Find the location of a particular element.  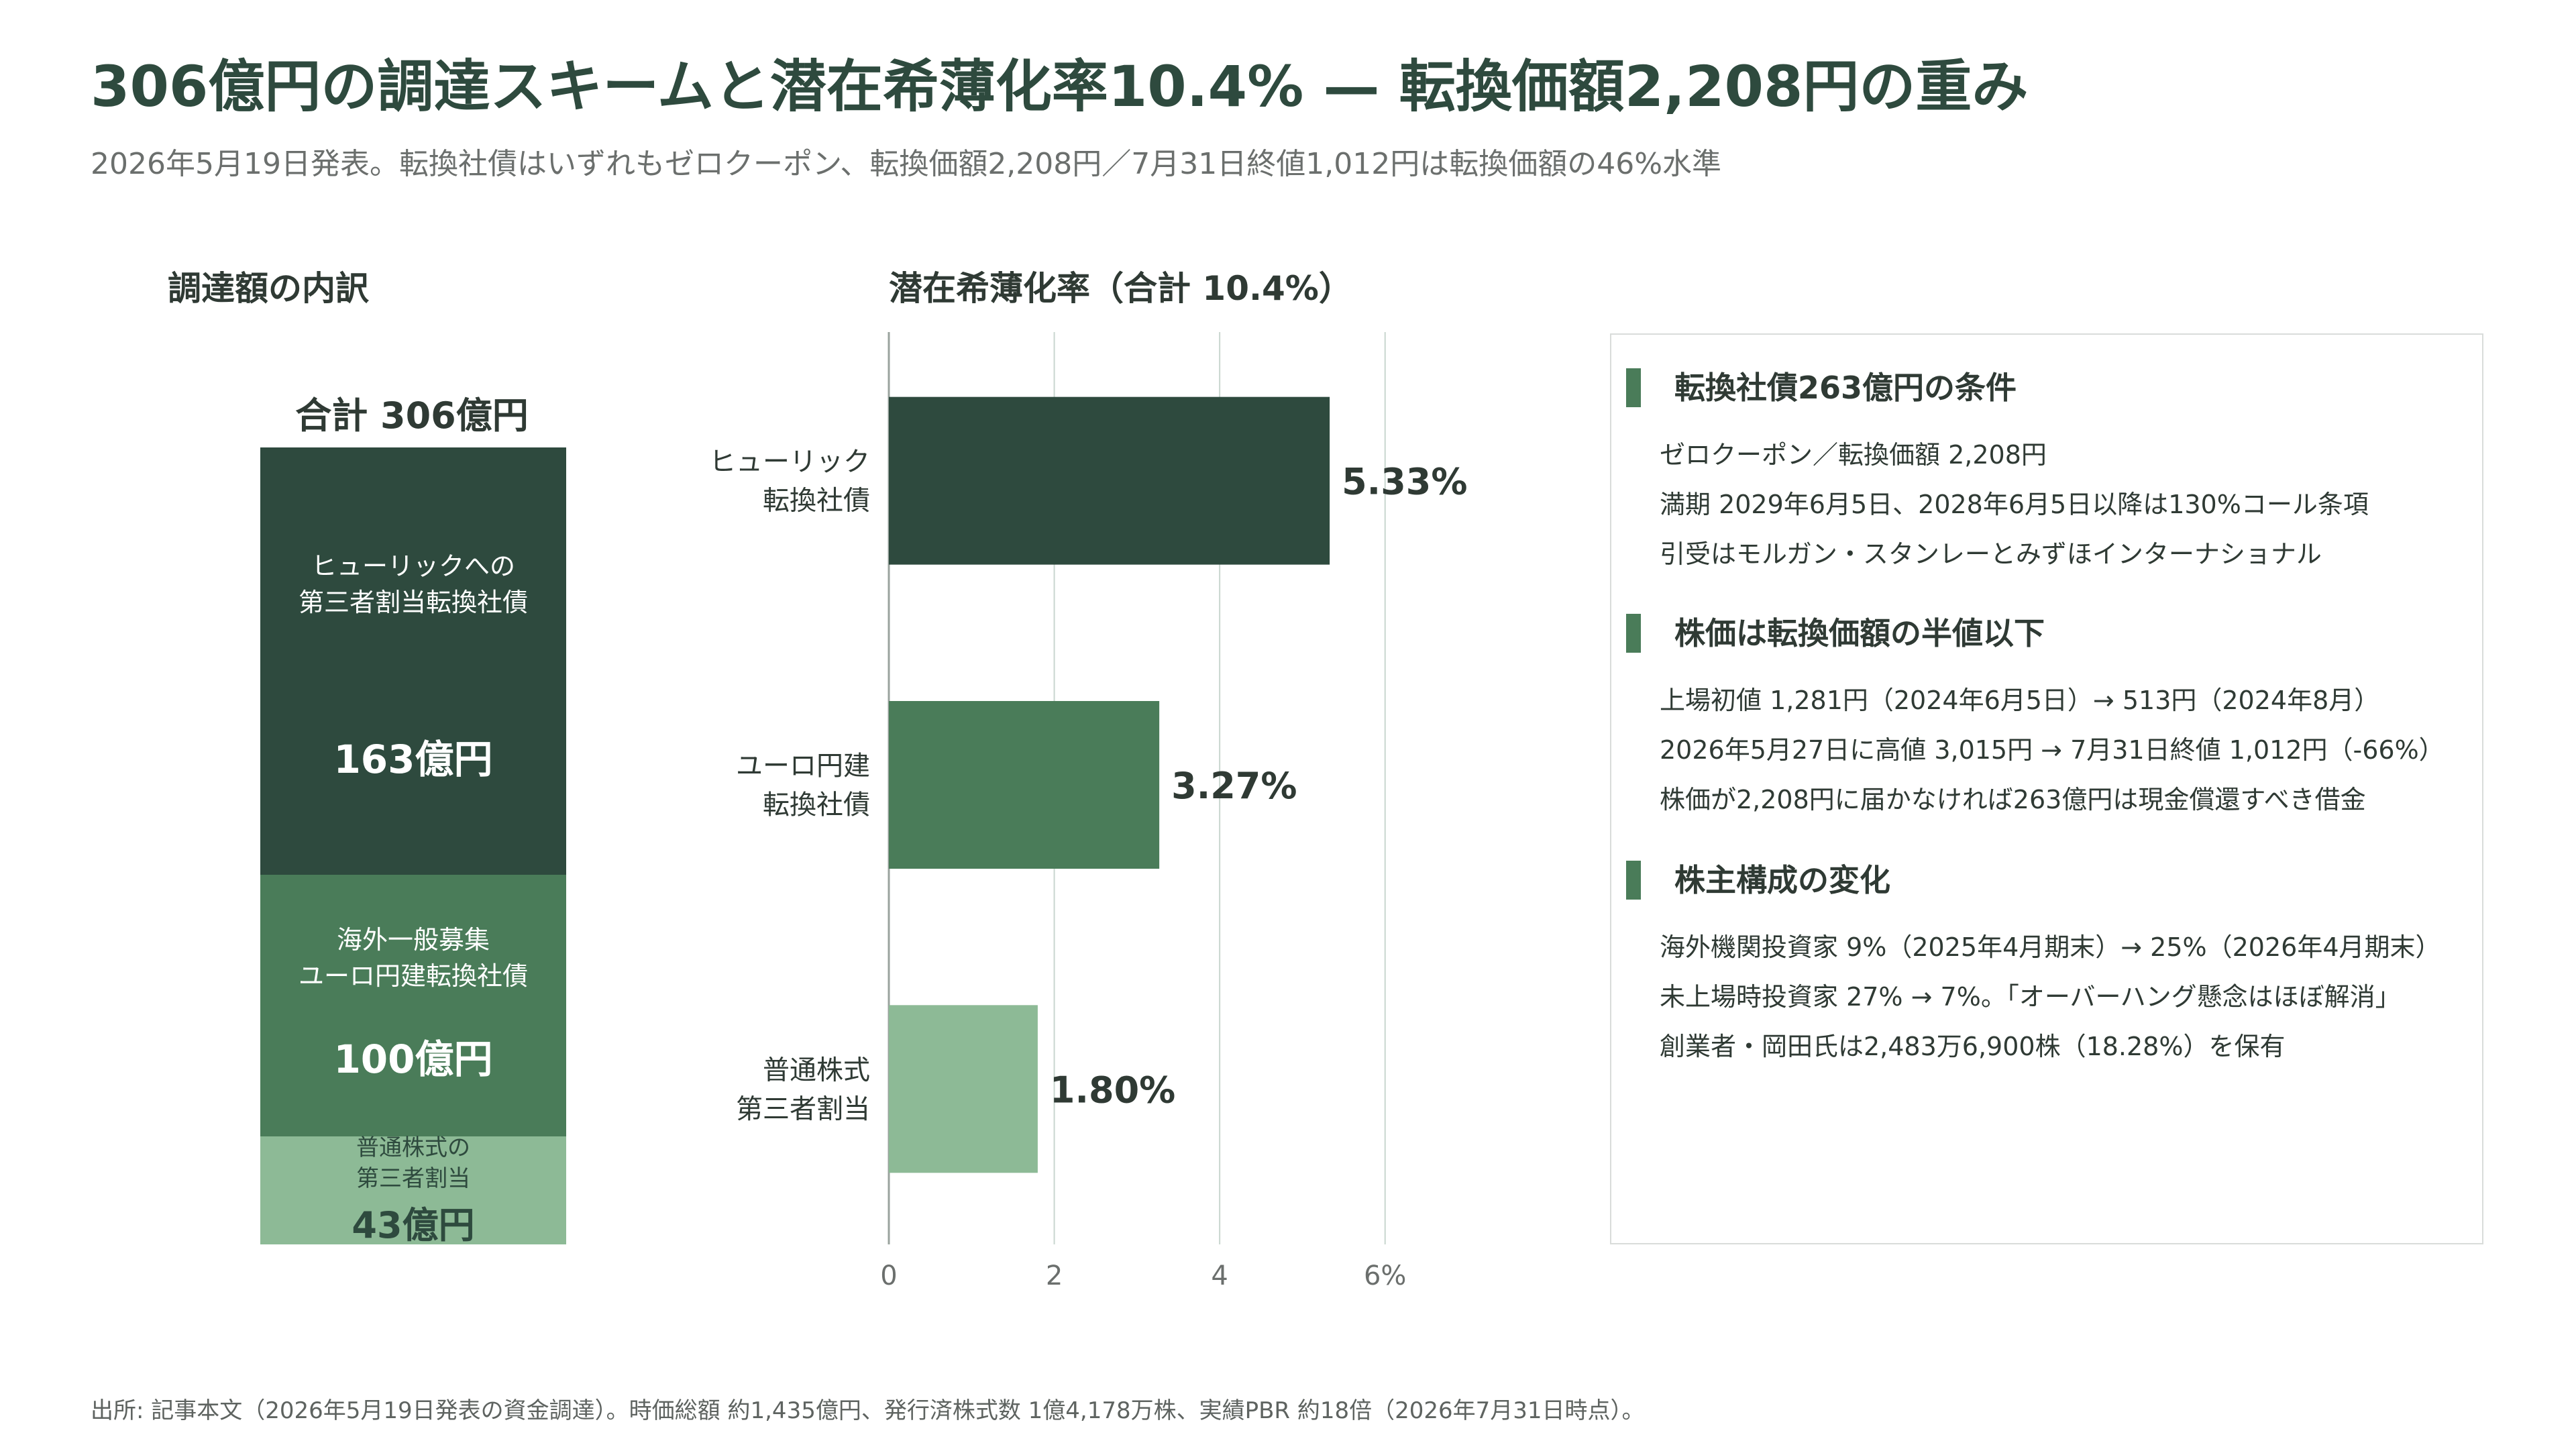

x-tick-label: 4 is located at coordinates (1219, 1275).